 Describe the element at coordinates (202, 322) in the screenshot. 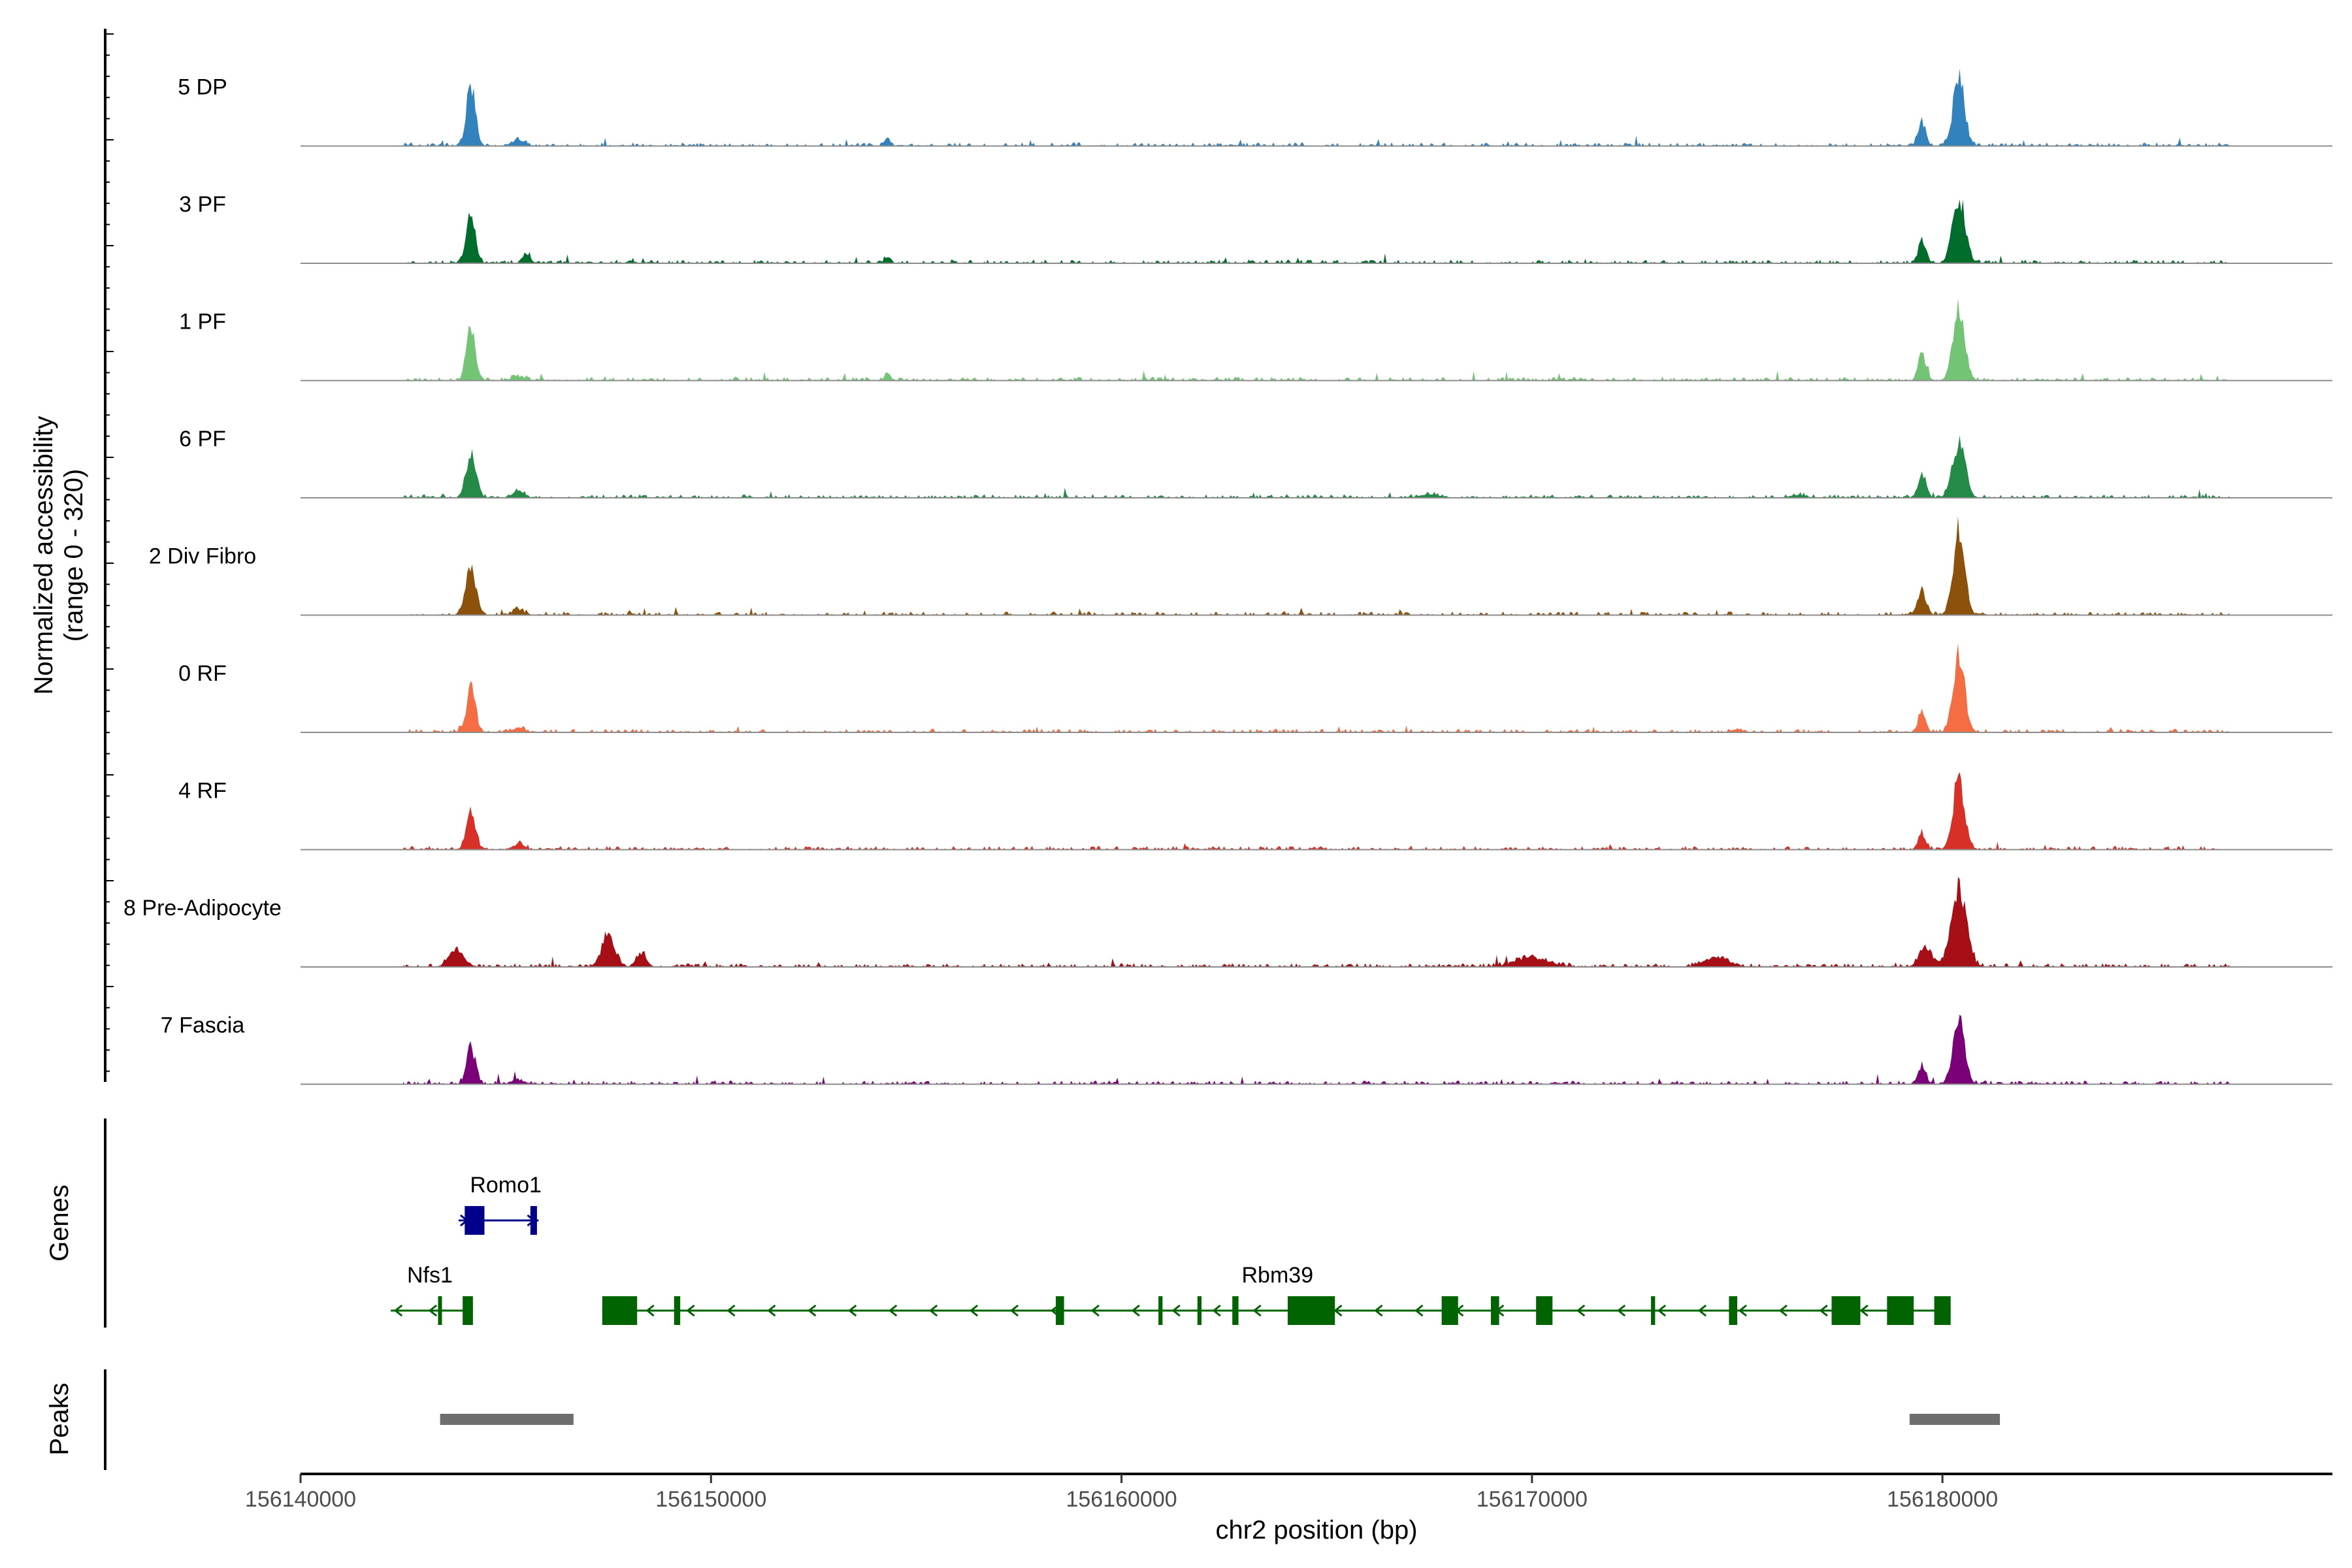

I see `coverage-track-label: 1 PF` at that location.